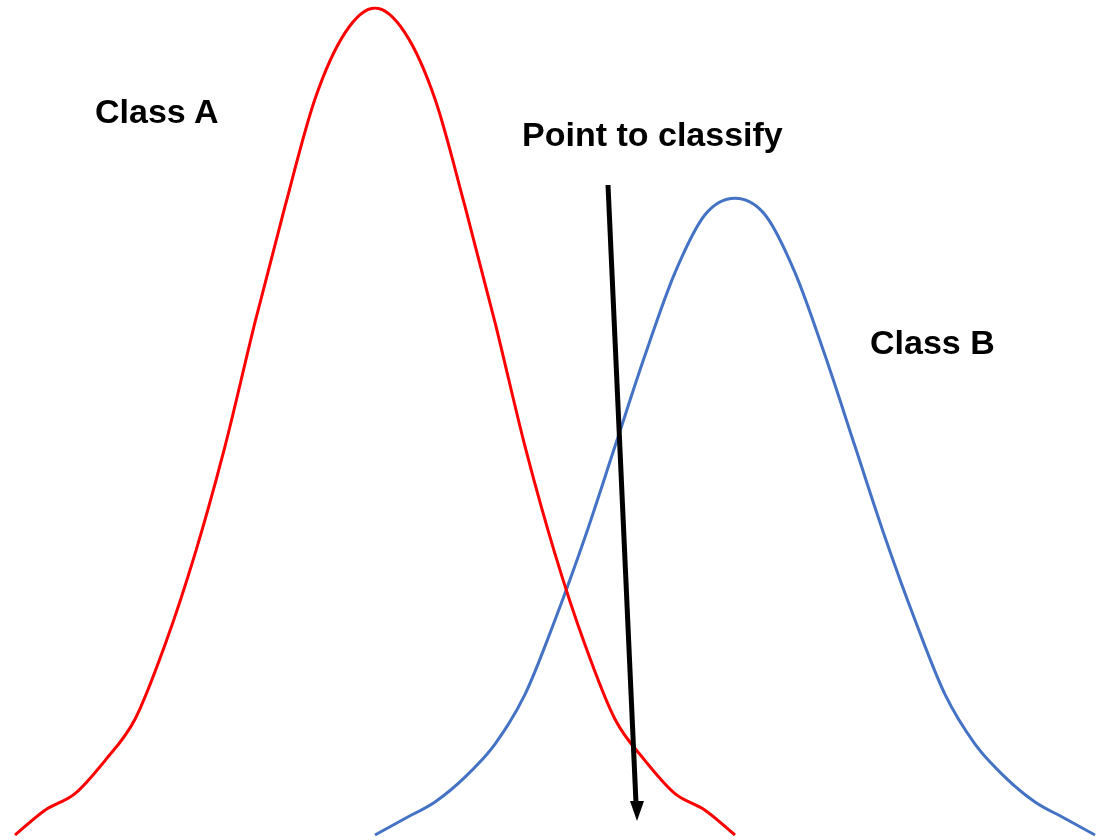 The height and width of the screenshot is (840, 1099). Describe the element at coordinates (652, 134) in the screenshot. I see `annotation: Point to classify` at that location.